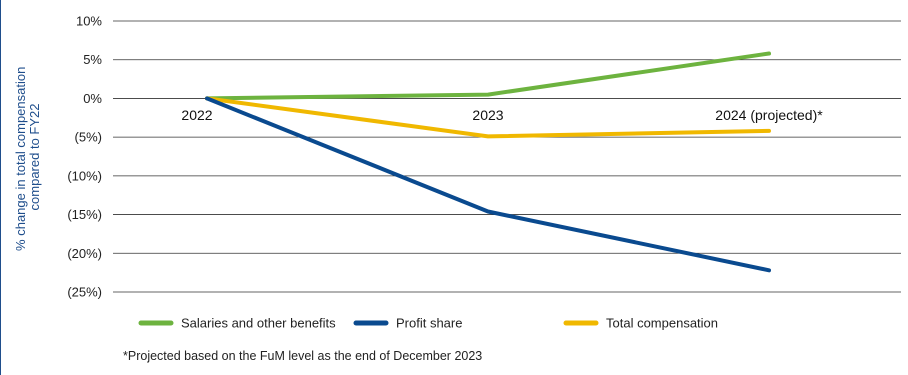 The width and height of the screenshot is (908, 375). I want to click on y-axis-label-line-1: % change in total compensation, so click(20, 159).